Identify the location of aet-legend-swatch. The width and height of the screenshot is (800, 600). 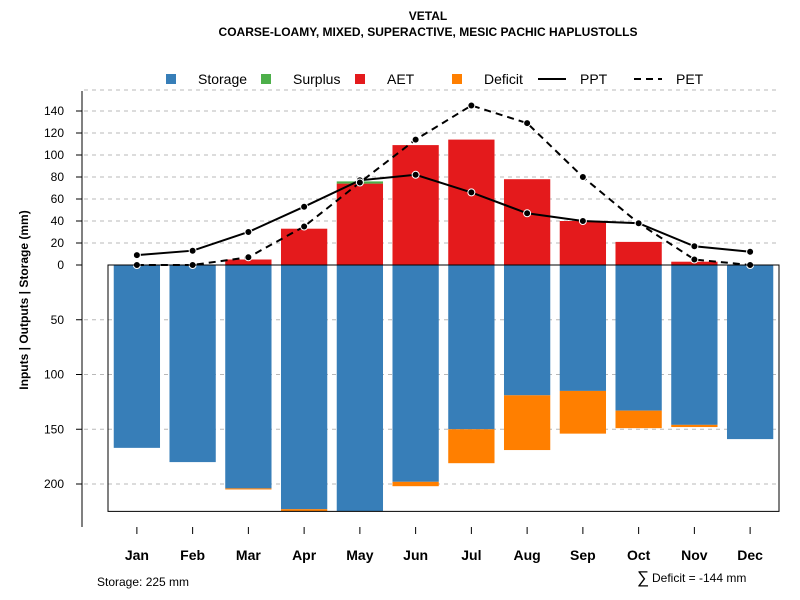
(360, 79).